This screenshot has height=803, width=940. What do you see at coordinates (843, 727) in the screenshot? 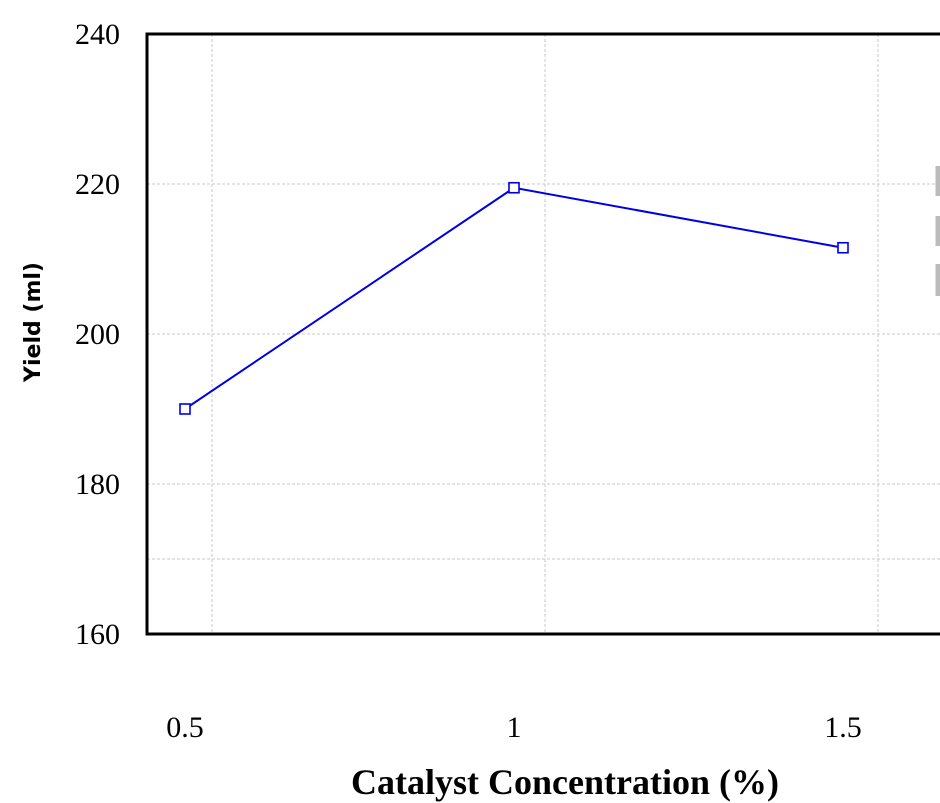
I see `x-tick-label: 1.5` at bounding box center [843, 727].